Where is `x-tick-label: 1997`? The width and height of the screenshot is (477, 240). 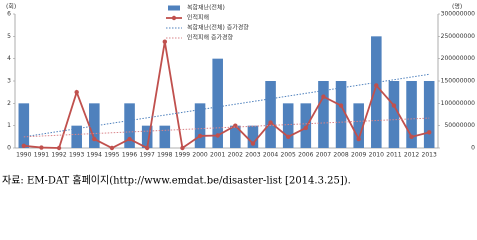 x-tick-label: 1997 is located at coordinates (147, 155).